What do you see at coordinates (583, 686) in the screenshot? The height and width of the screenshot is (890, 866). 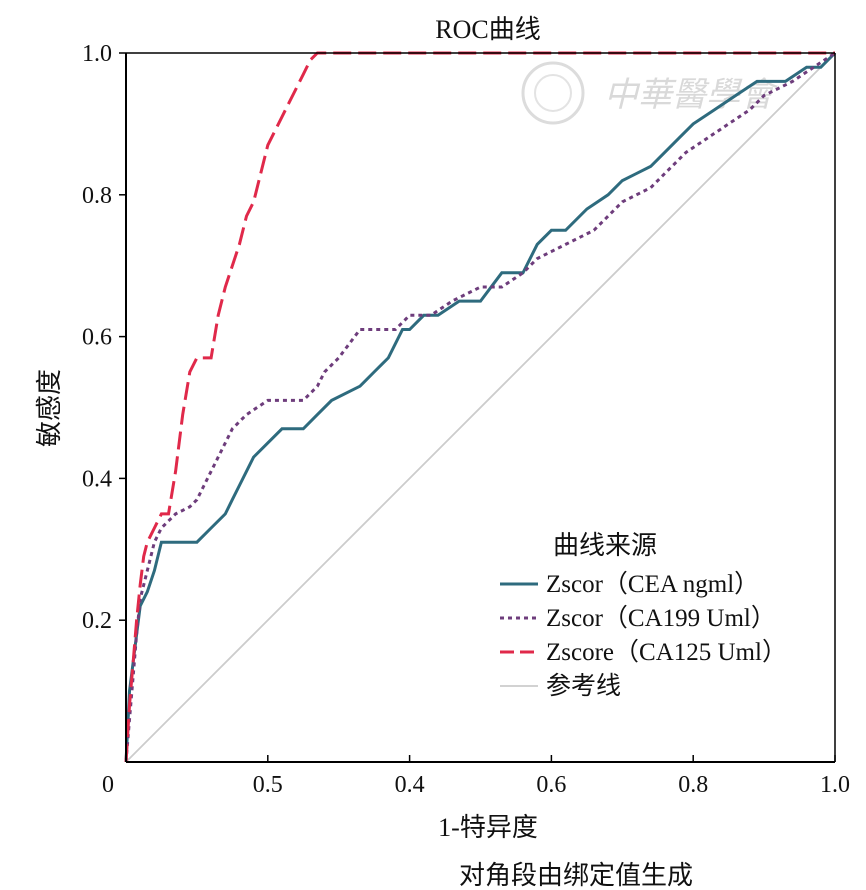 I see `legend-entry-label: 参考线` at bounding box center [583, 686].